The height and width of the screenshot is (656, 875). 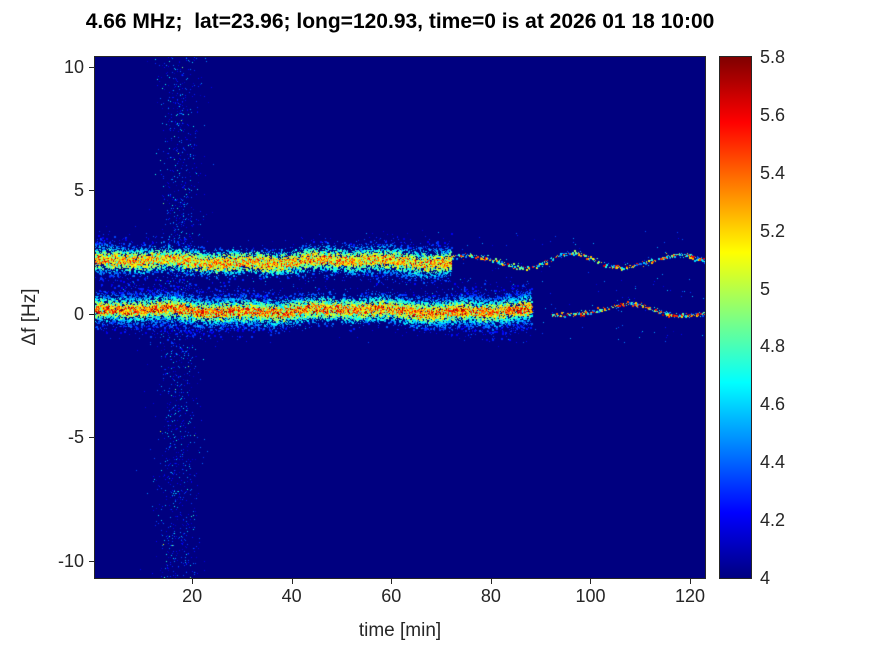 What do you see at coordinates (29, 317) in the screenshot?
I see `y-axis-label: Δf [Hz]` at bounding box center [29, 317].